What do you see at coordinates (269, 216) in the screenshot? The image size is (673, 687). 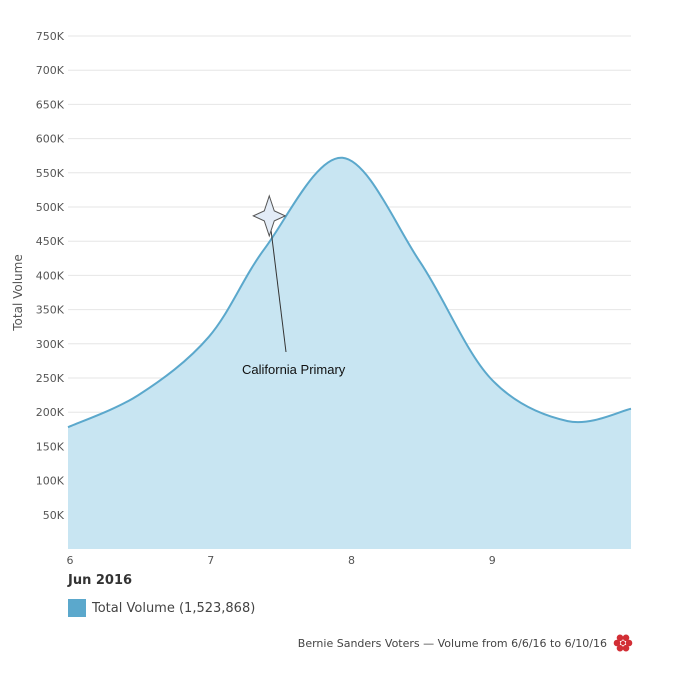 I see `star-icon` at bounding box center [269, 216].